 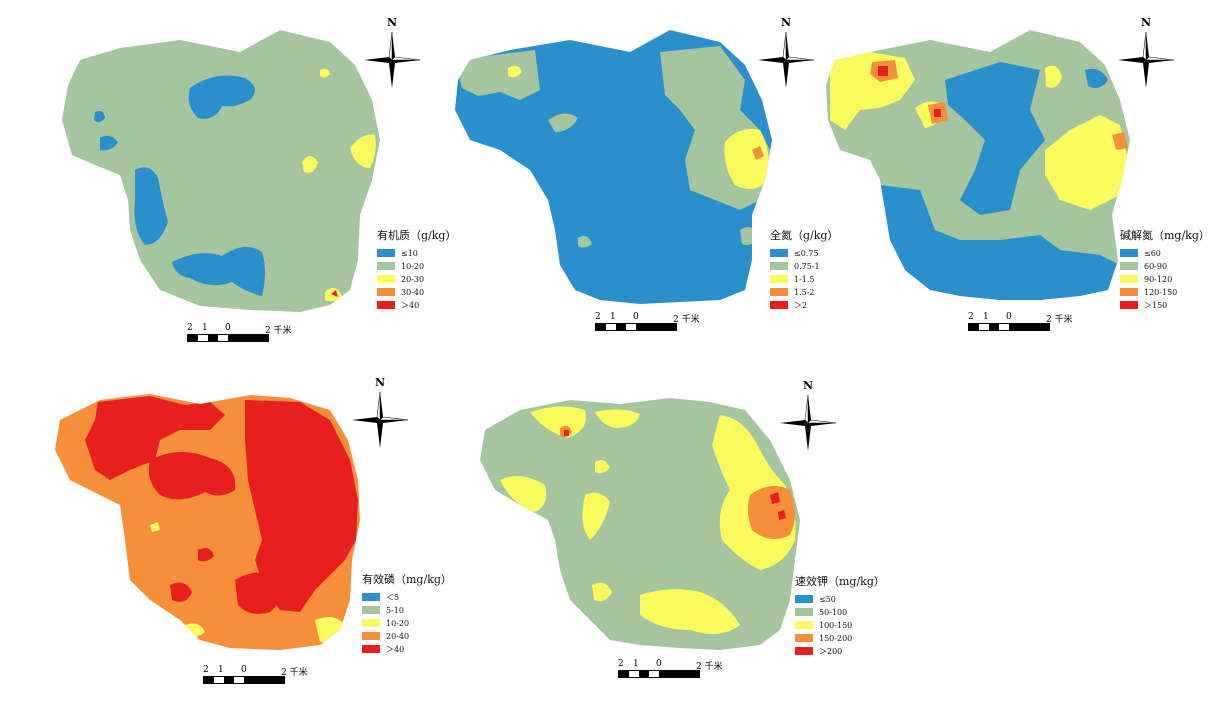 I want to click on legend-label: 120-150, so click(x=1161, y=292).